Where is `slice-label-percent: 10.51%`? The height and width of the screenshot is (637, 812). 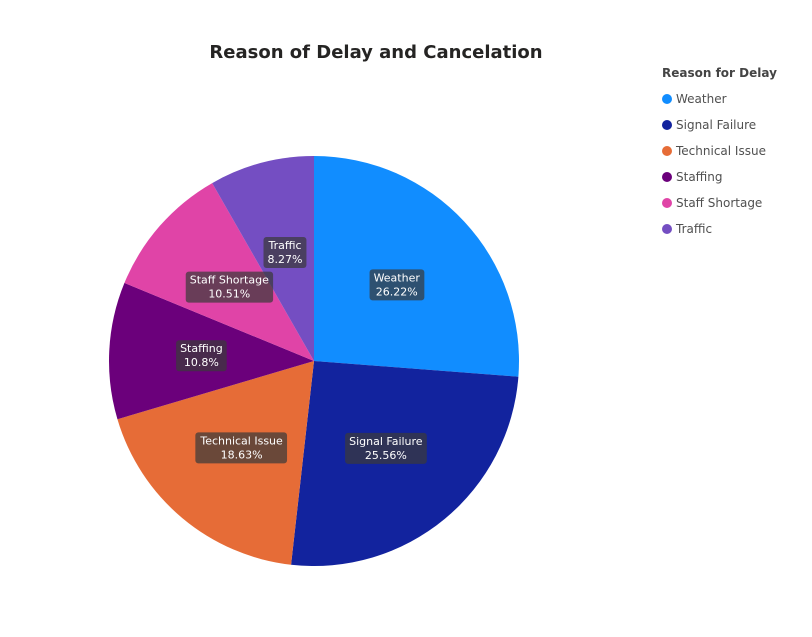
slice-label-percent: 10.51% is located at coordinates (229, 294).